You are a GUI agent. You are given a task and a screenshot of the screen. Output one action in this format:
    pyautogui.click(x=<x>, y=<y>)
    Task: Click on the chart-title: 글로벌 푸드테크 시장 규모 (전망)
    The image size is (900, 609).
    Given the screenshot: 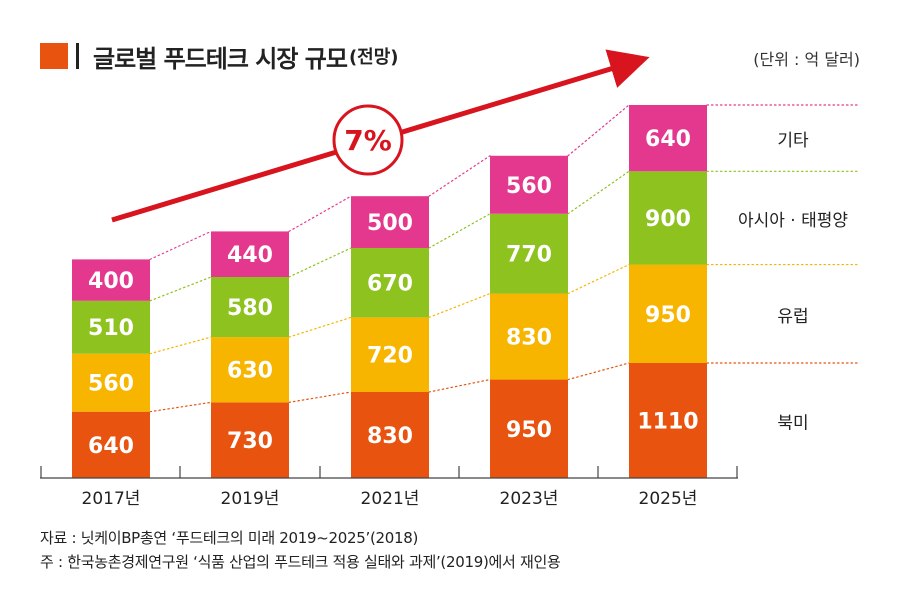 What is the action you would take?
    pyautogui.click(x=219, y=56)
    